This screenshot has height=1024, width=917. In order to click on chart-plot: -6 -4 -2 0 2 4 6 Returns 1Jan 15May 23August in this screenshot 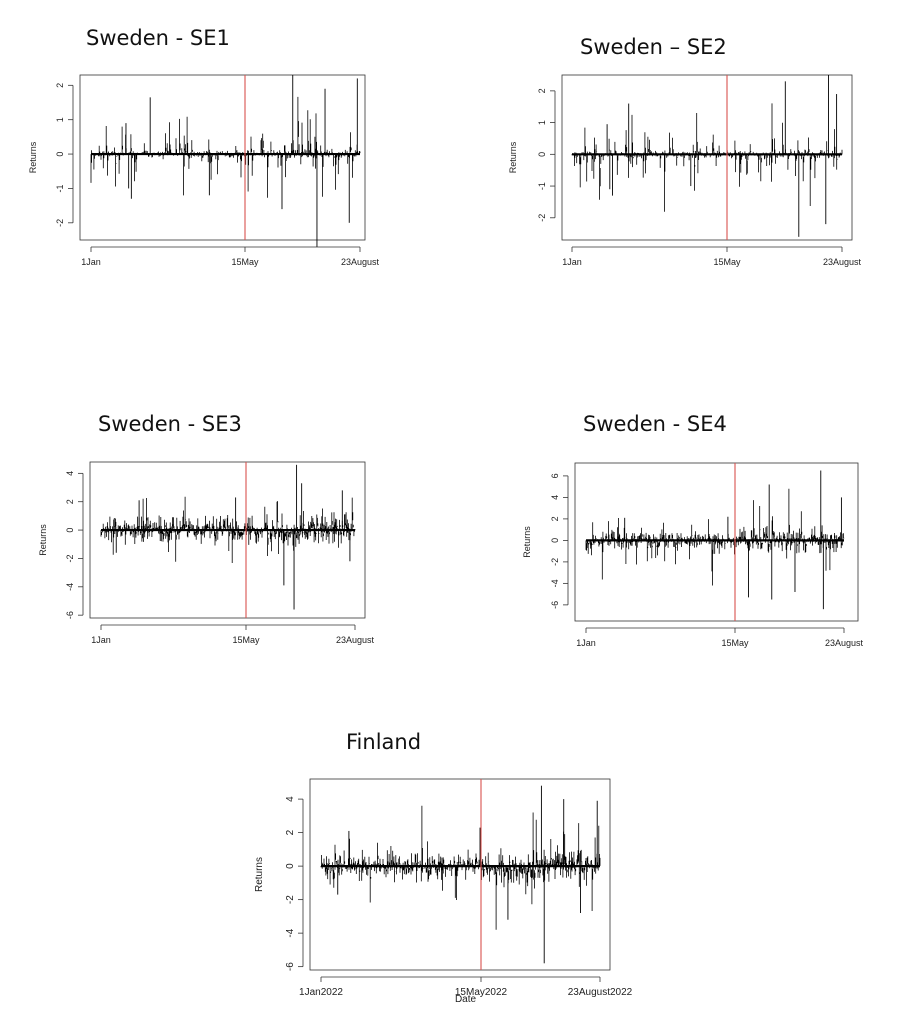, I will do `click(693, 555)`.